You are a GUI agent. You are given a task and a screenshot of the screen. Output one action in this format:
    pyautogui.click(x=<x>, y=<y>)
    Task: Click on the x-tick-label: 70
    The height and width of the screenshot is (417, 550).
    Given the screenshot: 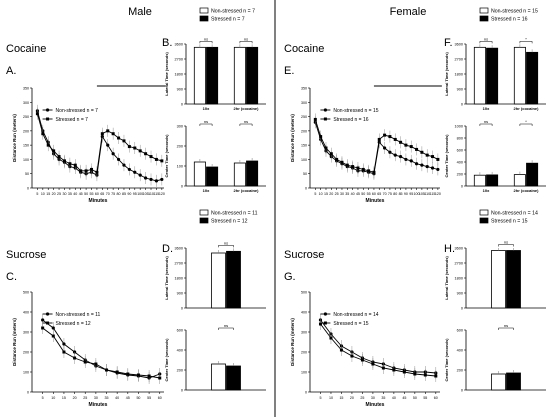 What is the action you would take?
    pyautogui.click(x=385, y=194)
    